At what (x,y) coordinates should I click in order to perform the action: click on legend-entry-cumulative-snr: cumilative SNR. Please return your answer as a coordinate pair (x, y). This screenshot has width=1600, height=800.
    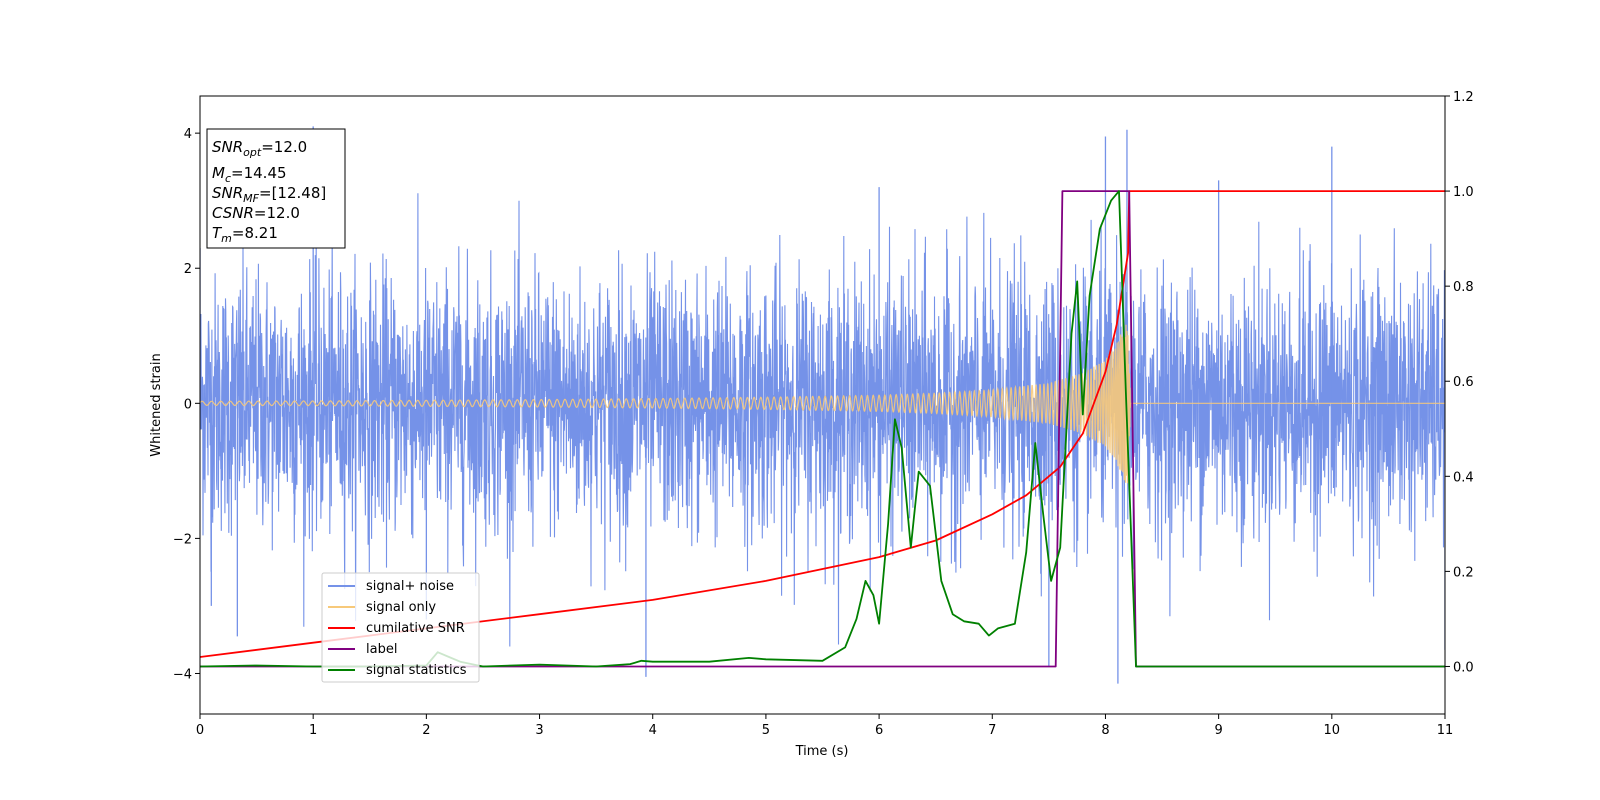
    Looking at the image, I should click on (396, 628).